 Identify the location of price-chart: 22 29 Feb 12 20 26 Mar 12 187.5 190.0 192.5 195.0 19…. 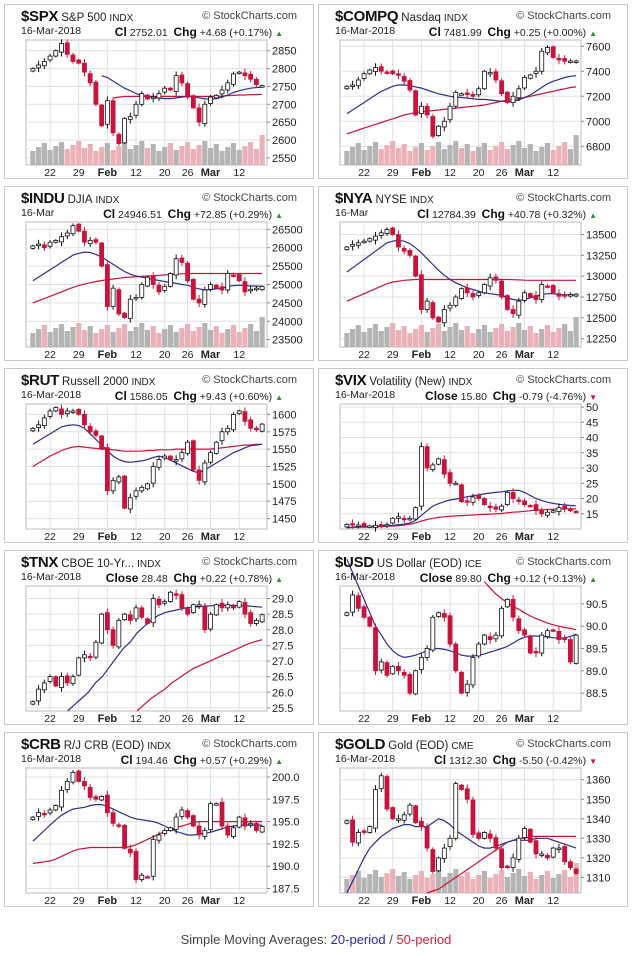
(162, 837).